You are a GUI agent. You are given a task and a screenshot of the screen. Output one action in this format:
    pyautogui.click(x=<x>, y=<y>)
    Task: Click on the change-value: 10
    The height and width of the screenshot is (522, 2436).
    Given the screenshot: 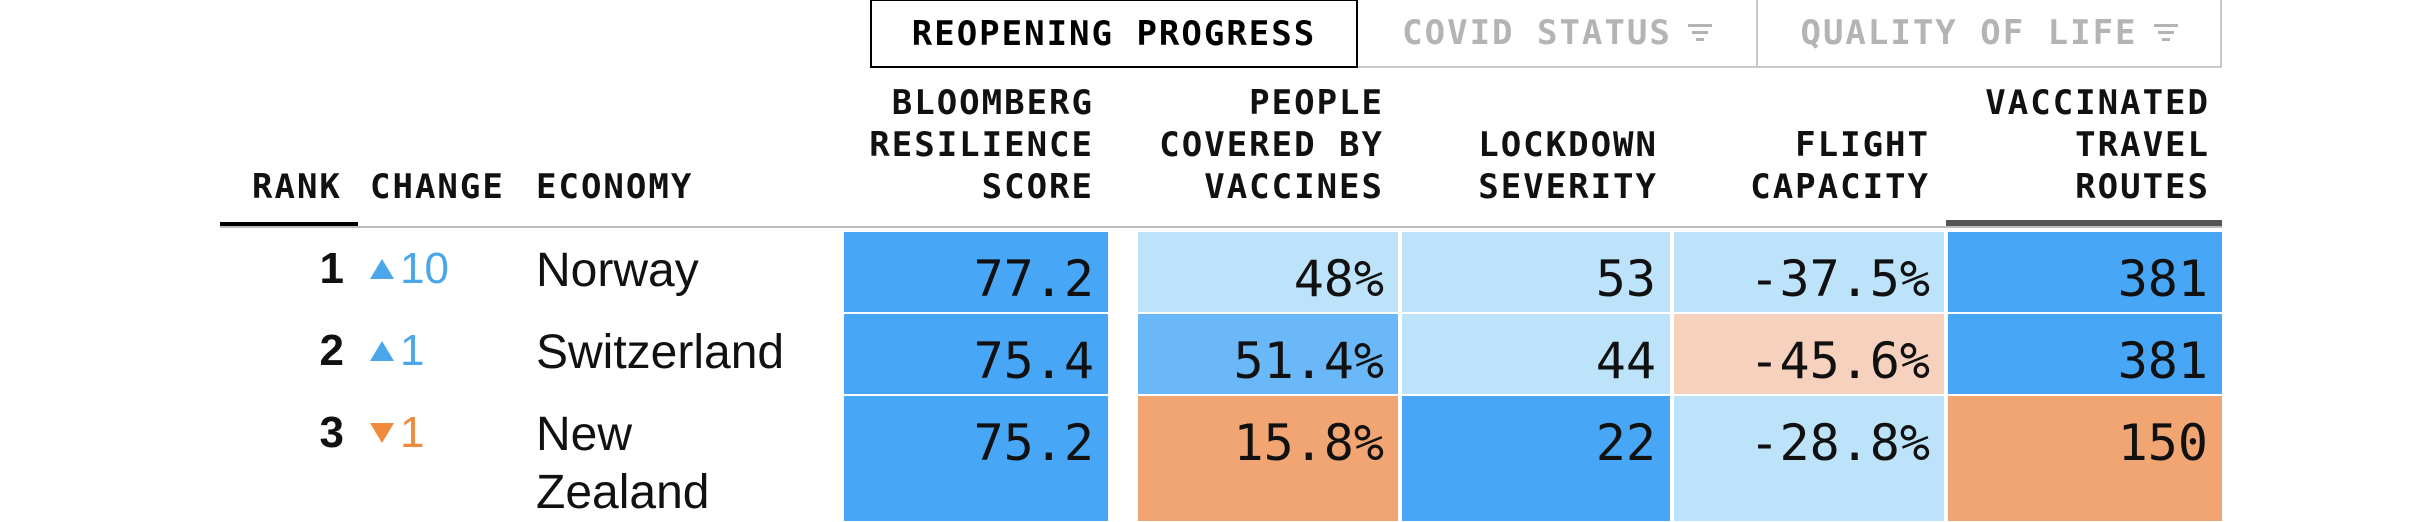 What is the action you would take?
    pyautogui.click(x=409, y=269)
    